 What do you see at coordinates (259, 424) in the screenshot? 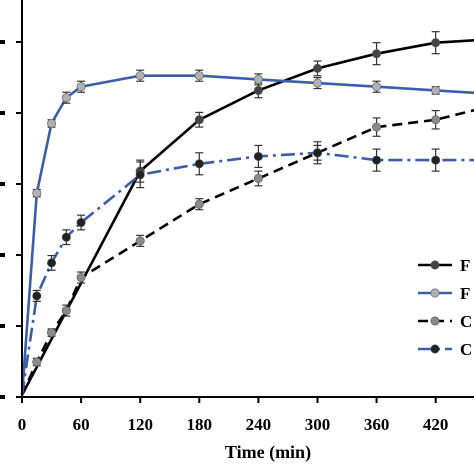
I see `x-tick-label: 240` at bounding box center [259, 424].